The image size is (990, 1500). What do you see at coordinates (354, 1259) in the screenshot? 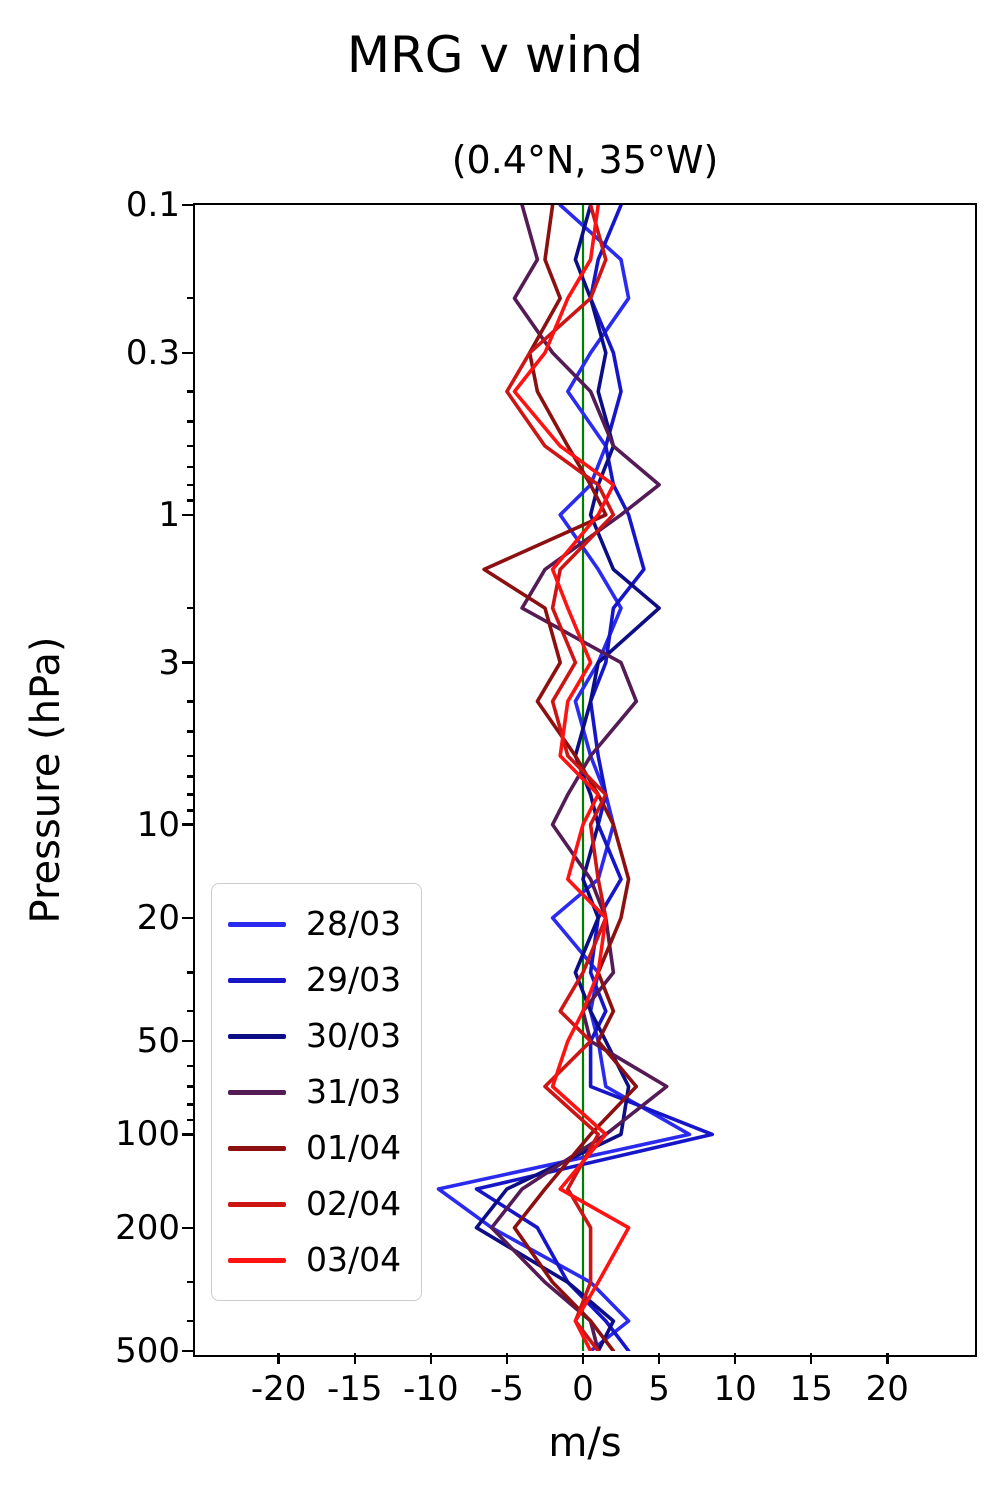
I see `legend-label: 03/04` at bounding box center [354, 1259].